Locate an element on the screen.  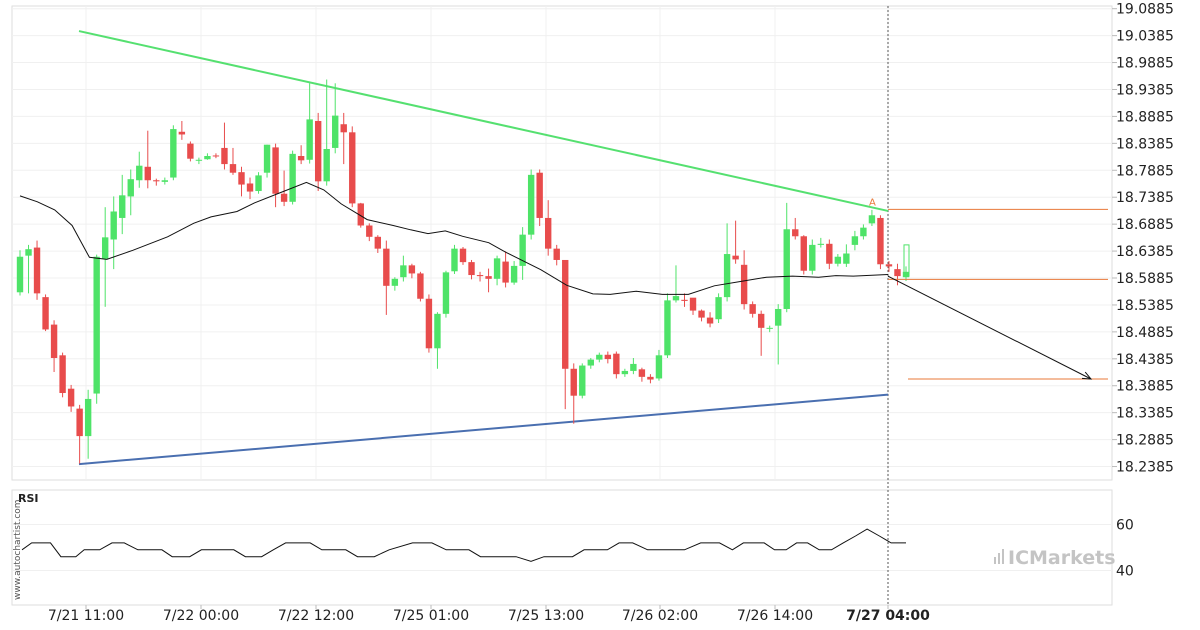
y-tick-label: 19.0885 is located at coordinates (1145, 10).